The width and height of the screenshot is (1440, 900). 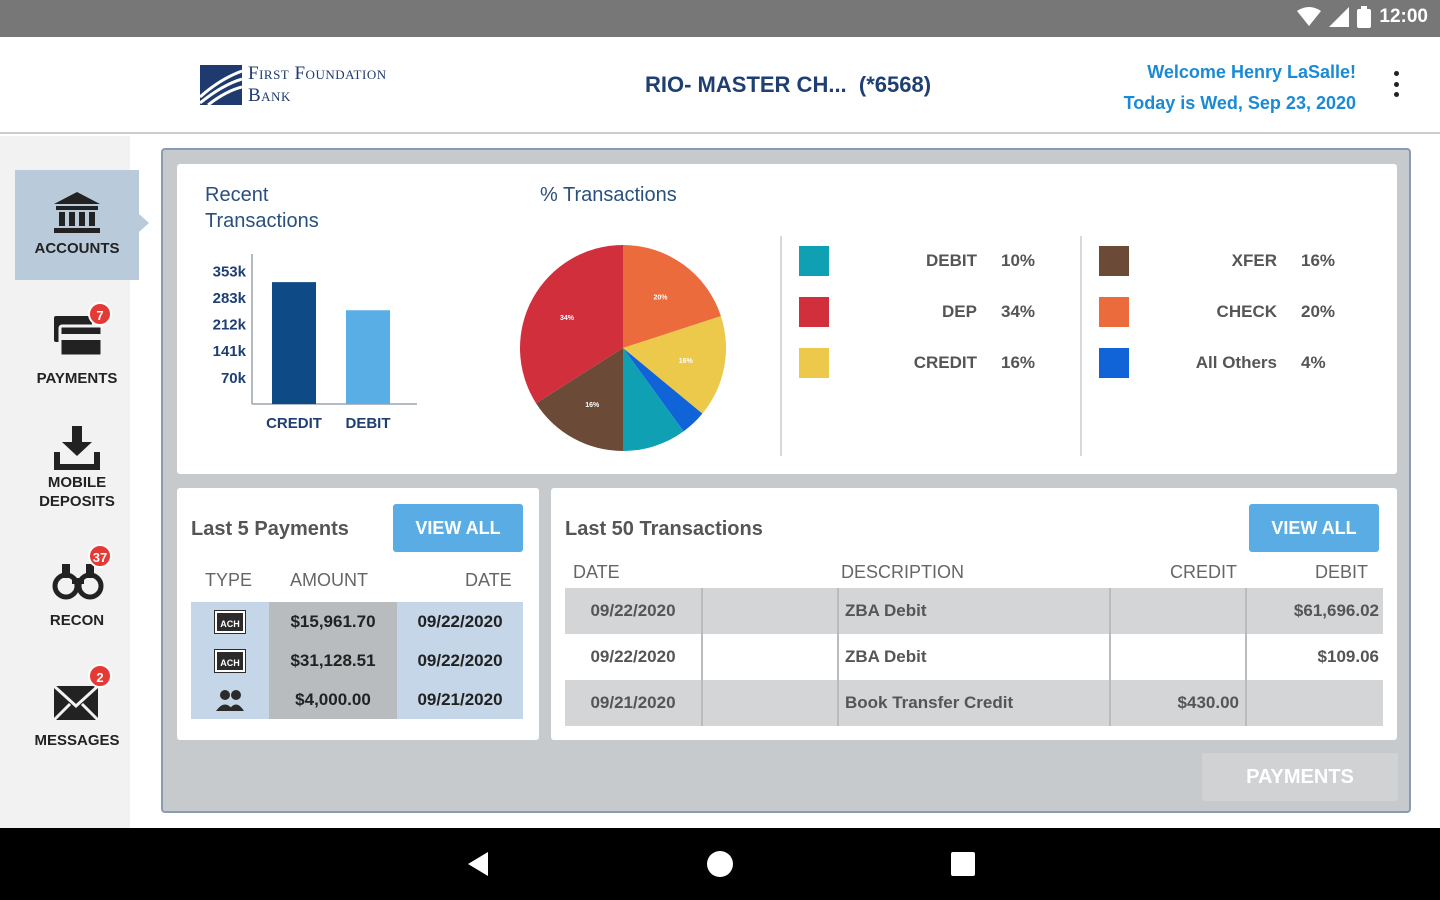 I want to click on home-icon, so click(x=720, y=864).